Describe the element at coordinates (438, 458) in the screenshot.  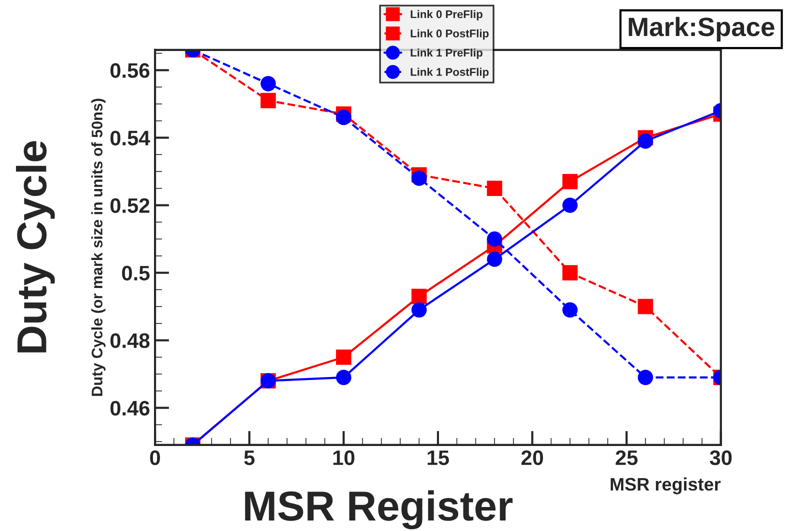
I see `x-tick-label: 15` at that location.